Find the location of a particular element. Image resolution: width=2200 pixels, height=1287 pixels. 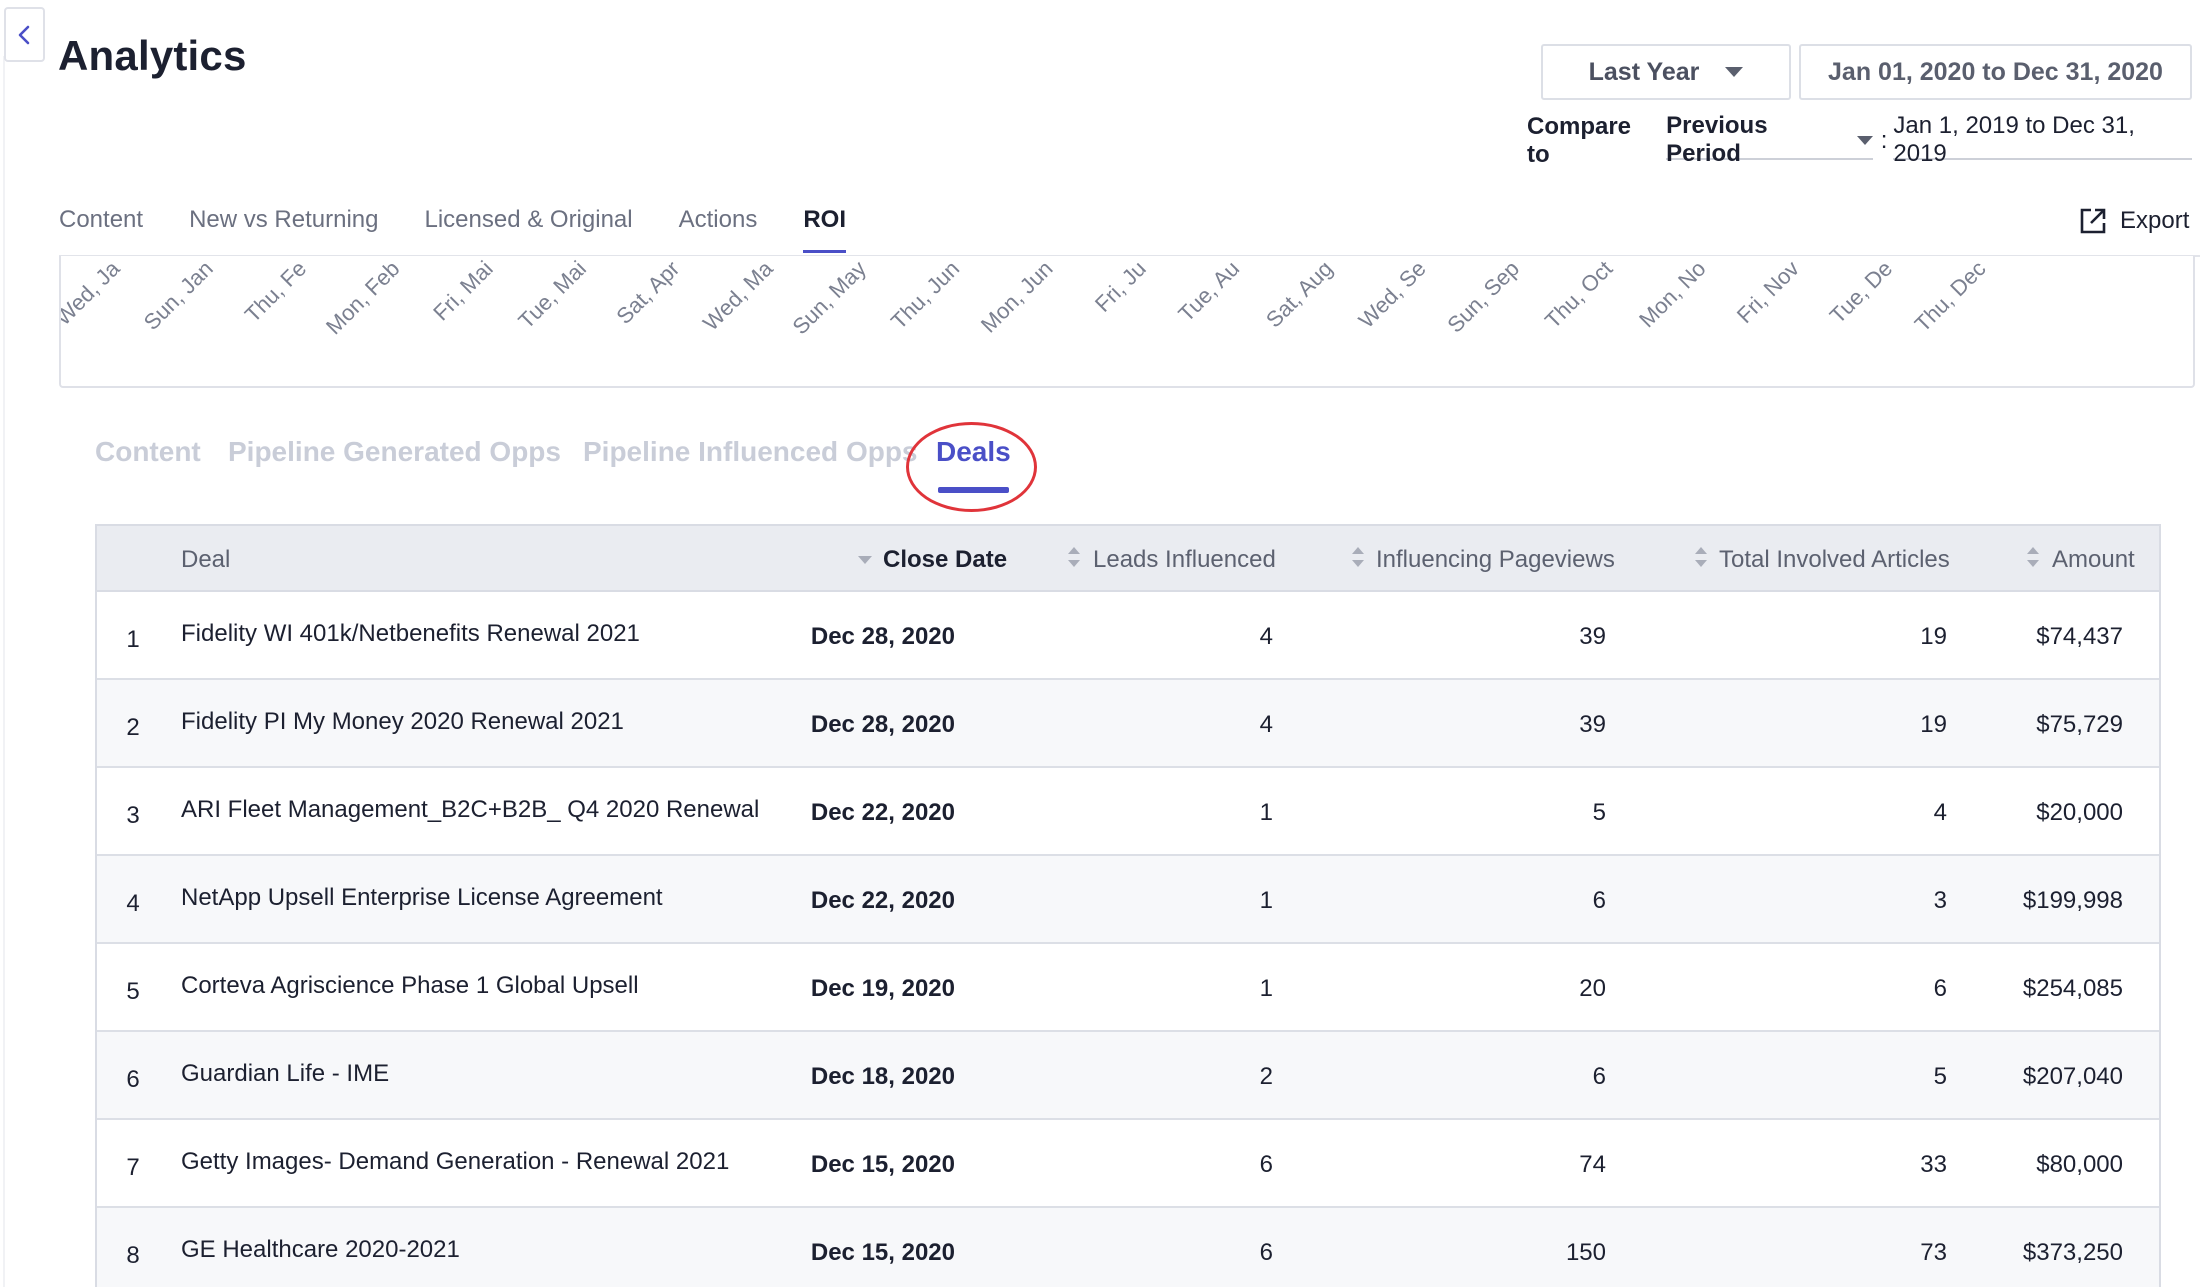

column-header-leads-influenced: Leads Influenced is located at coordinates (1184, 559).